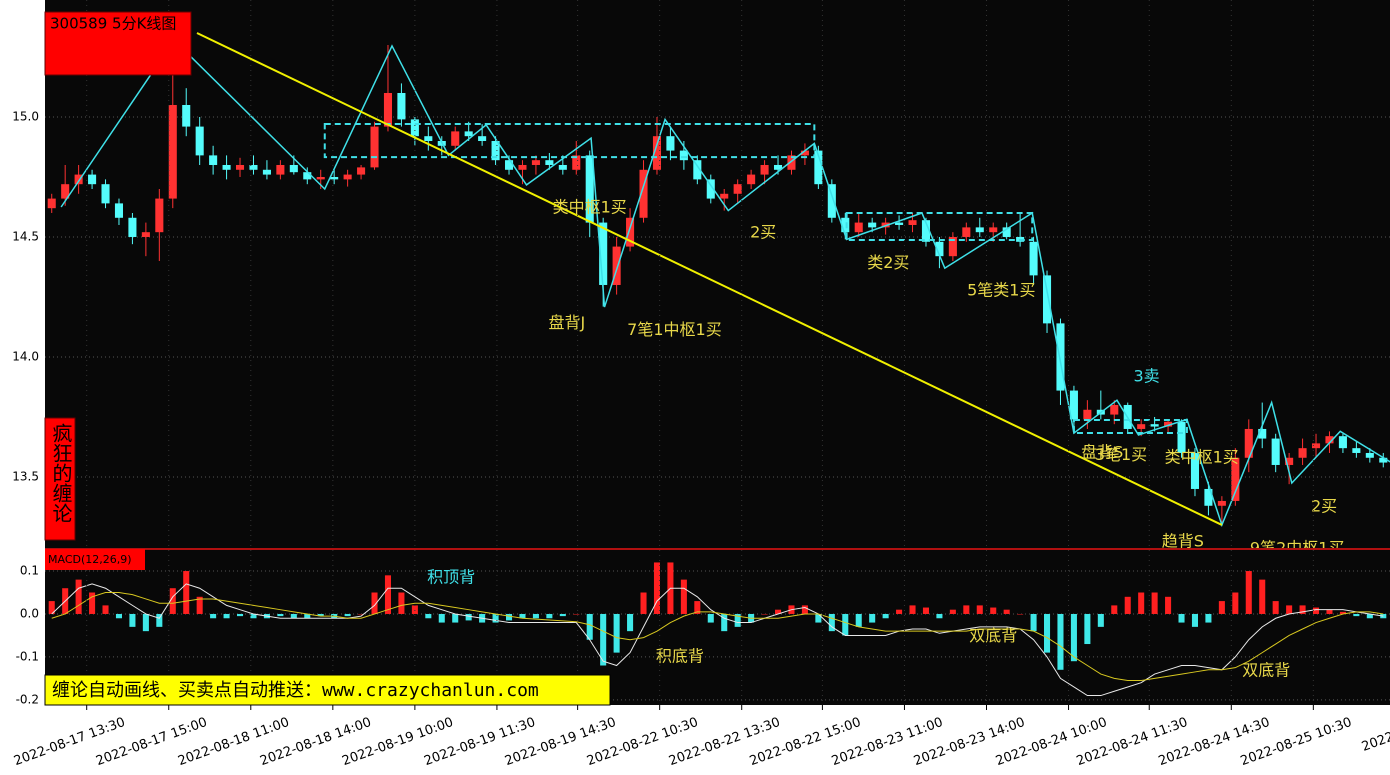 This screenshot has height=775, width=1390. I want to click on annotation: 5笔类1买, so click(1001, 289).